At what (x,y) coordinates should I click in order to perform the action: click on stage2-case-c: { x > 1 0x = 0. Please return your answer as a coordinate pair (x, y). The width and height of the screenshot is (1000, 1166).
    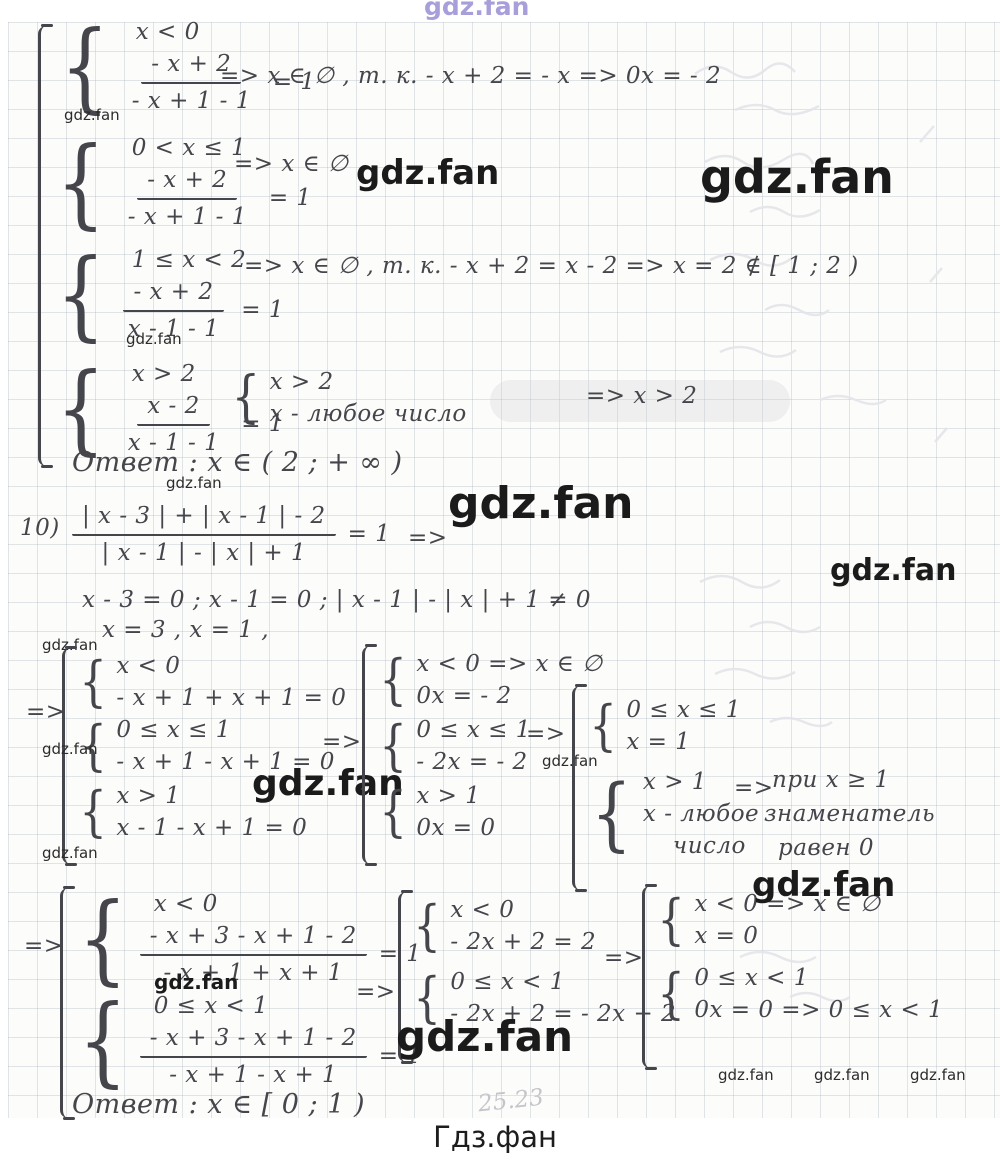
    Looking at the image, I should click on (436, 812).